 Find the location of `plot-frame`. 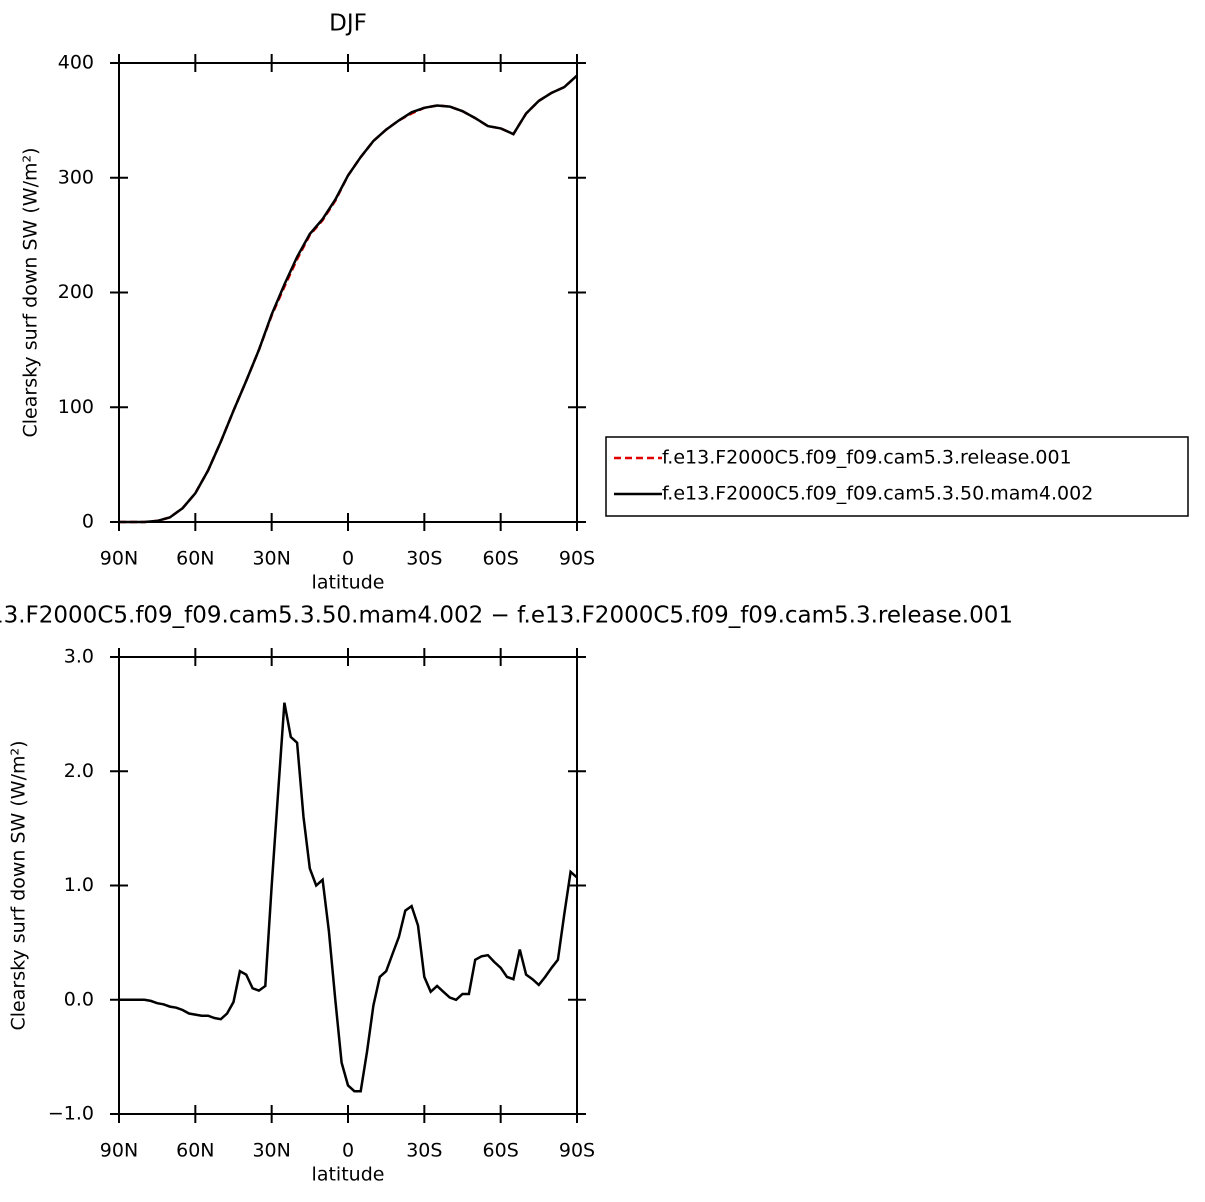

plot-frame is located at coordinates (348, 885).